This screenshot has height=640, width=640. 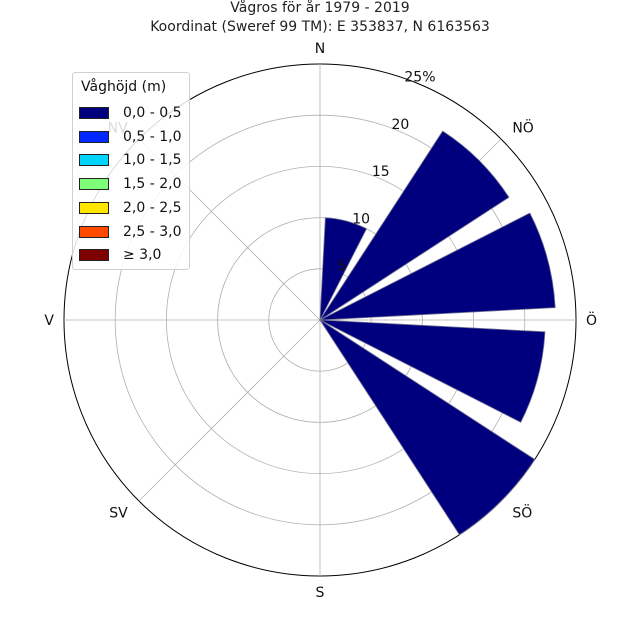 What do you see at coordinates (152, 207) in the screenshot?
I see `legend-label: 2,0 - 2,5` at bounding box center [152, 207].